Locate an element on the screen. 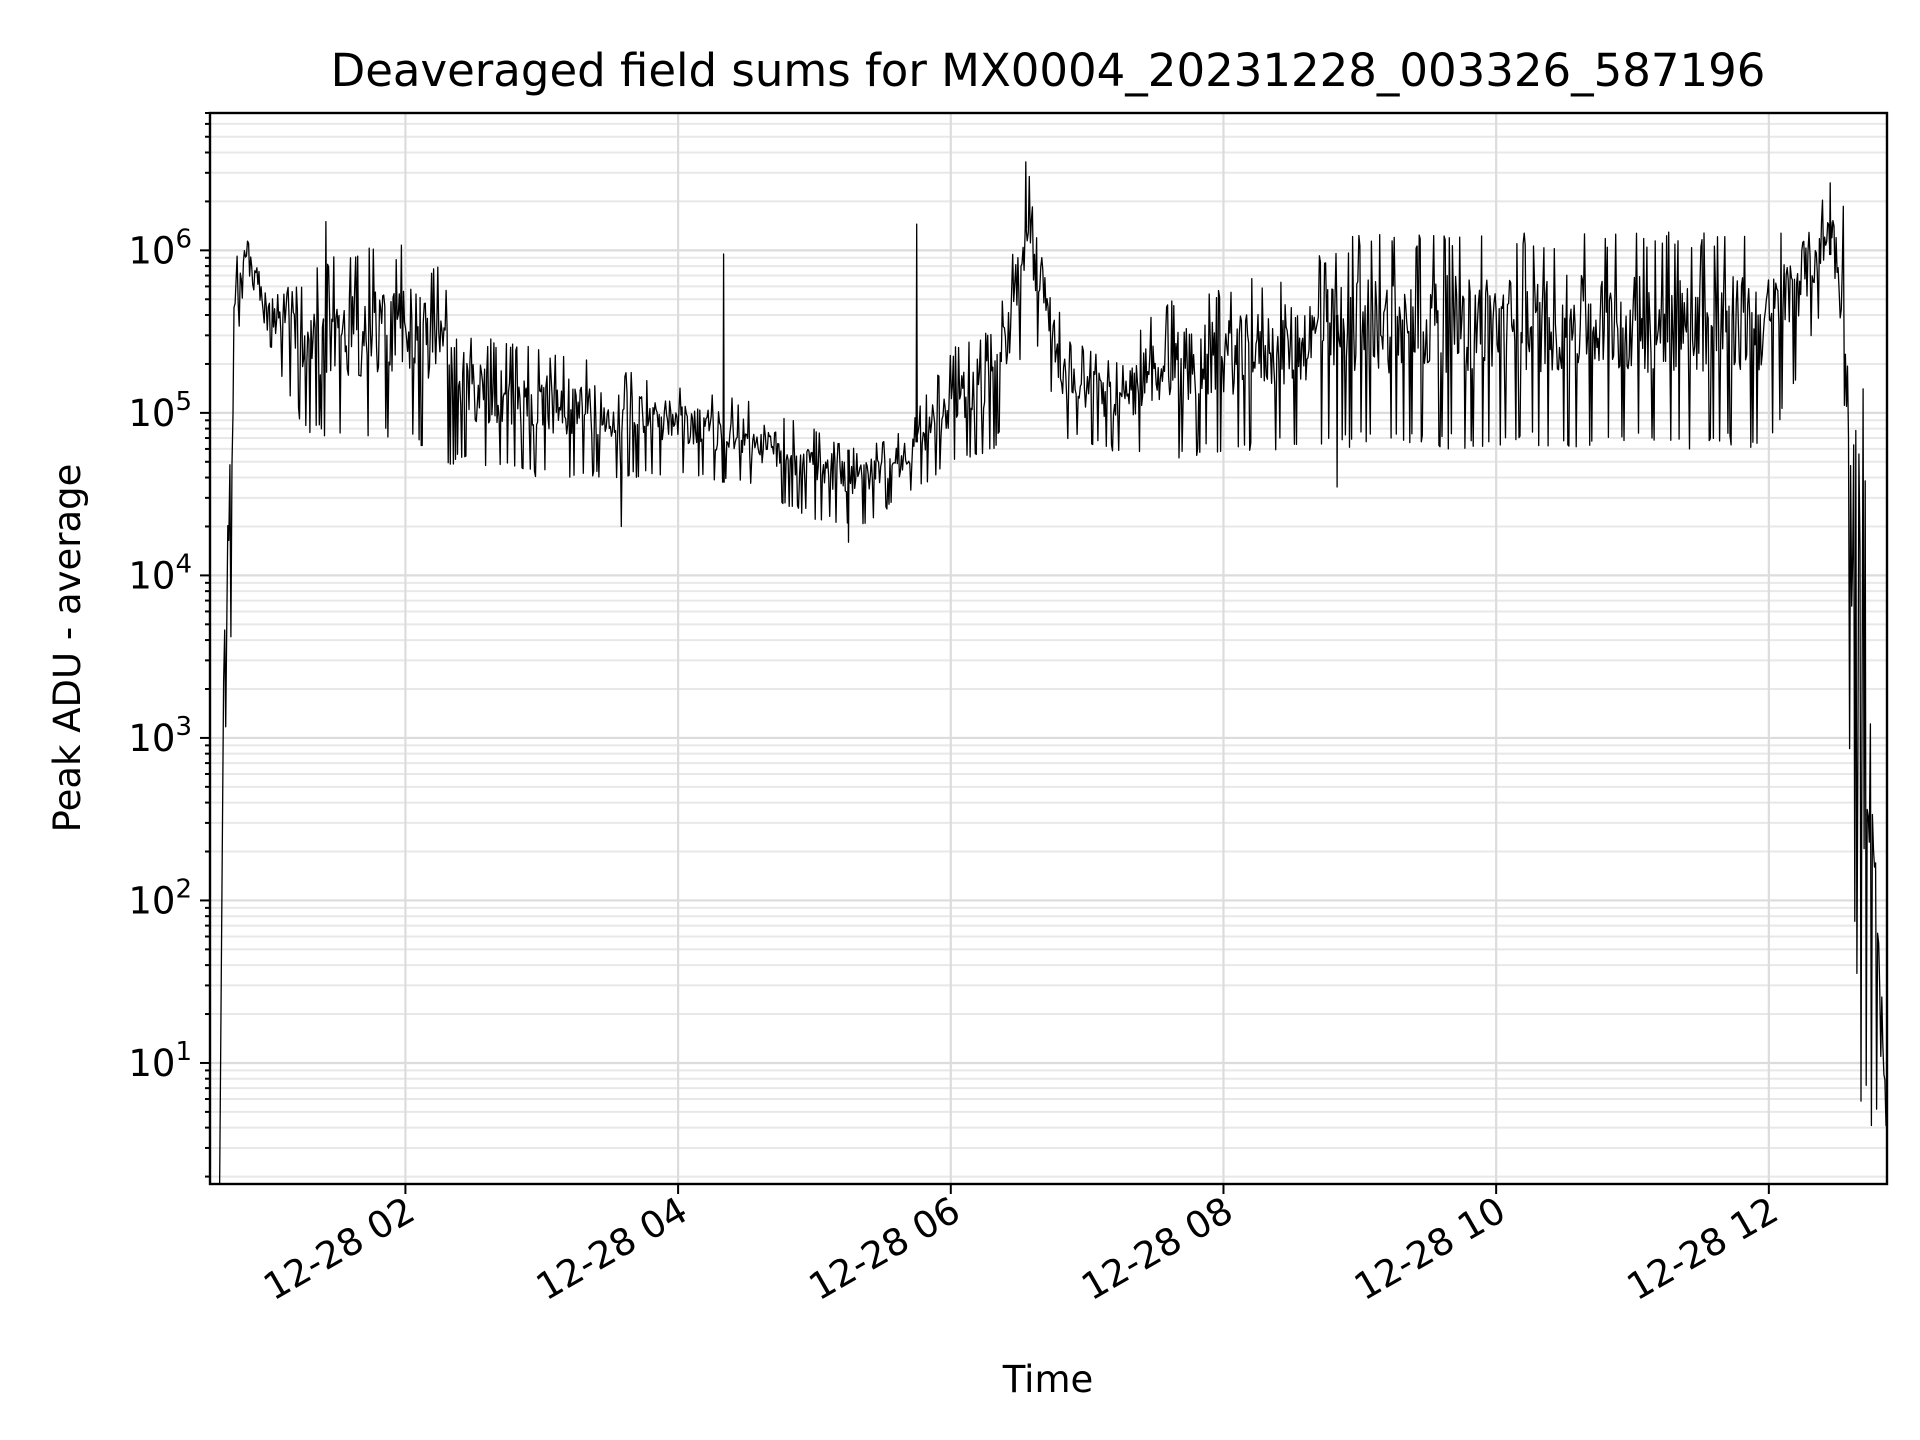  y-tick-label: 105 is located at coordinates (160, 411).